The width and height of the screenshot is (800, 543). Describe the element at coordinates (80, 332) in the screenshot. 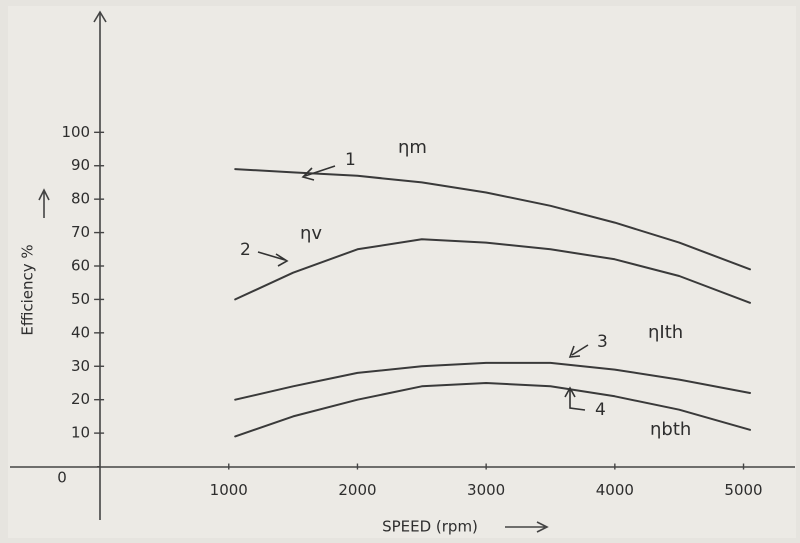

I see `y-tick-label: 40` at that location.